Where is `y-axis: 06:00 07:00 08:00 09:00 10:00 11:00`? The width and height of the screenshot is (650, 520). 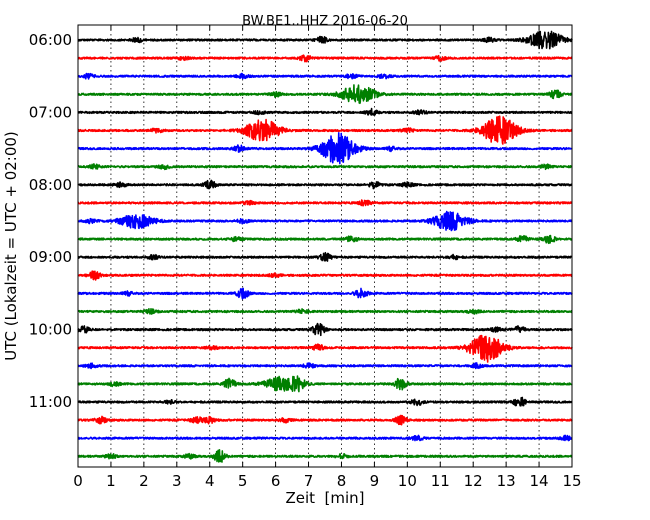 y-axis: 06:00 07:00 08:00 09:00 10:00 11:00 is located at coordinates (56, 221).